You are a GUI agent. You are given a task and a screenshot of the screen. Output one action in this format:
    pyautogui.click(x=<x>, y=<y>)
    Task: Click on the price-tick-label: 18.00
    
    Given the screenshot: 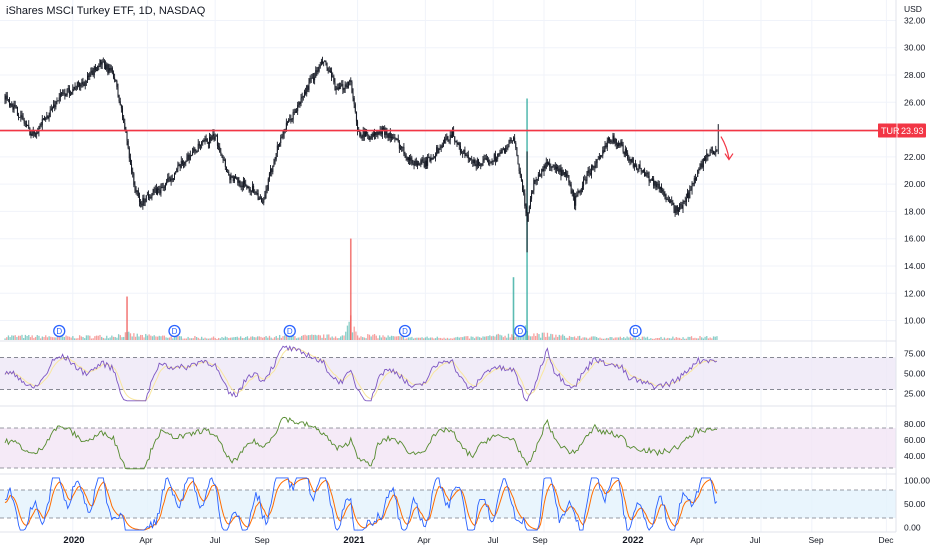 What is the action you would take?
    pyautogui.click(x=915, y=211)
    